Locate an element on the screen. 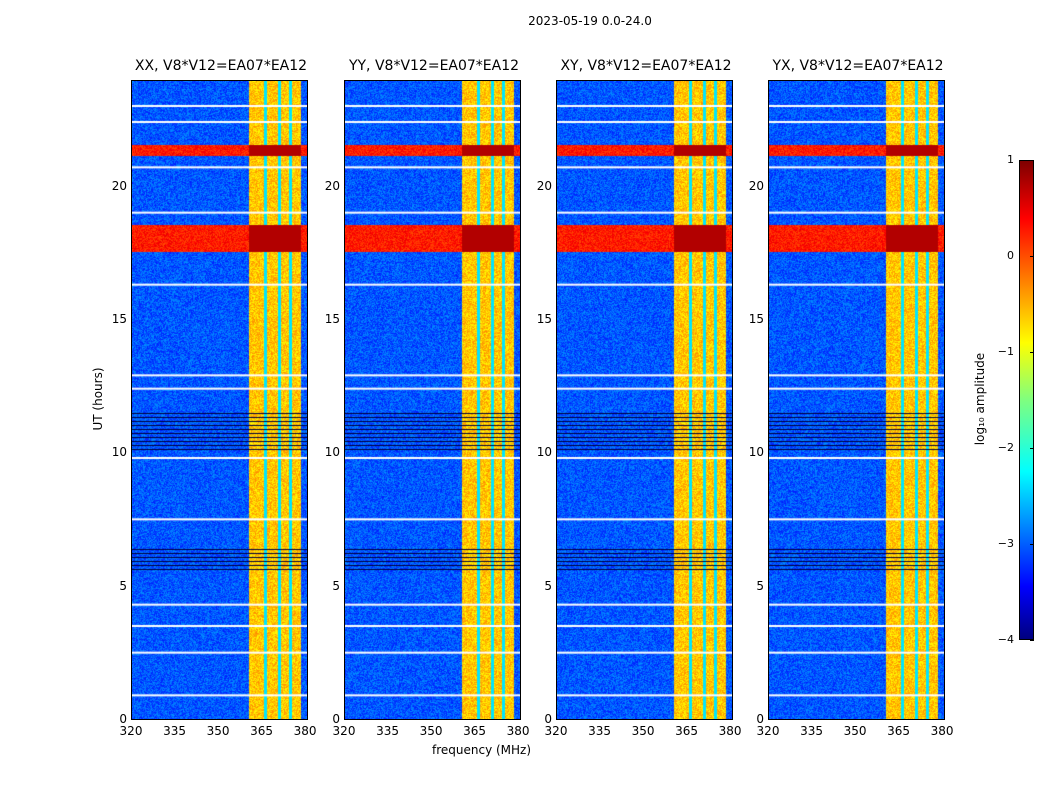 Image resolution: width=1050 pixels, height=800 pixels. panel-yy: YY, V8*V12=EA07*EA12 is located at coordinates (432, 389).